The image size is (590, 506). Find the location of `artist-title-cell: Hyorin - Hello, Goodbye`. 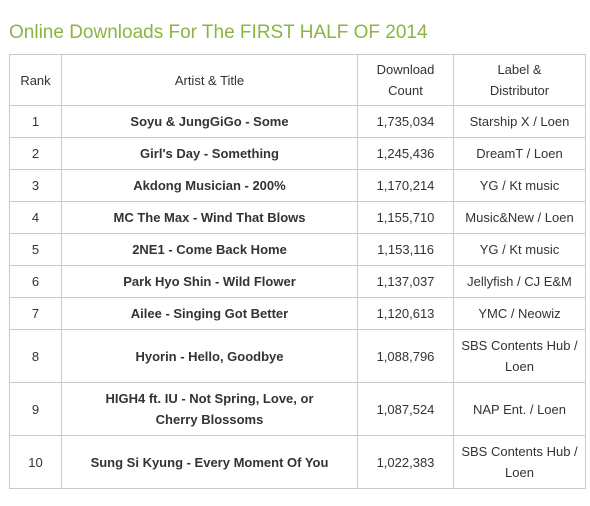

artist-title-cell: Hyorin - Hello, Goodbye is located at coordinates (209, 356).